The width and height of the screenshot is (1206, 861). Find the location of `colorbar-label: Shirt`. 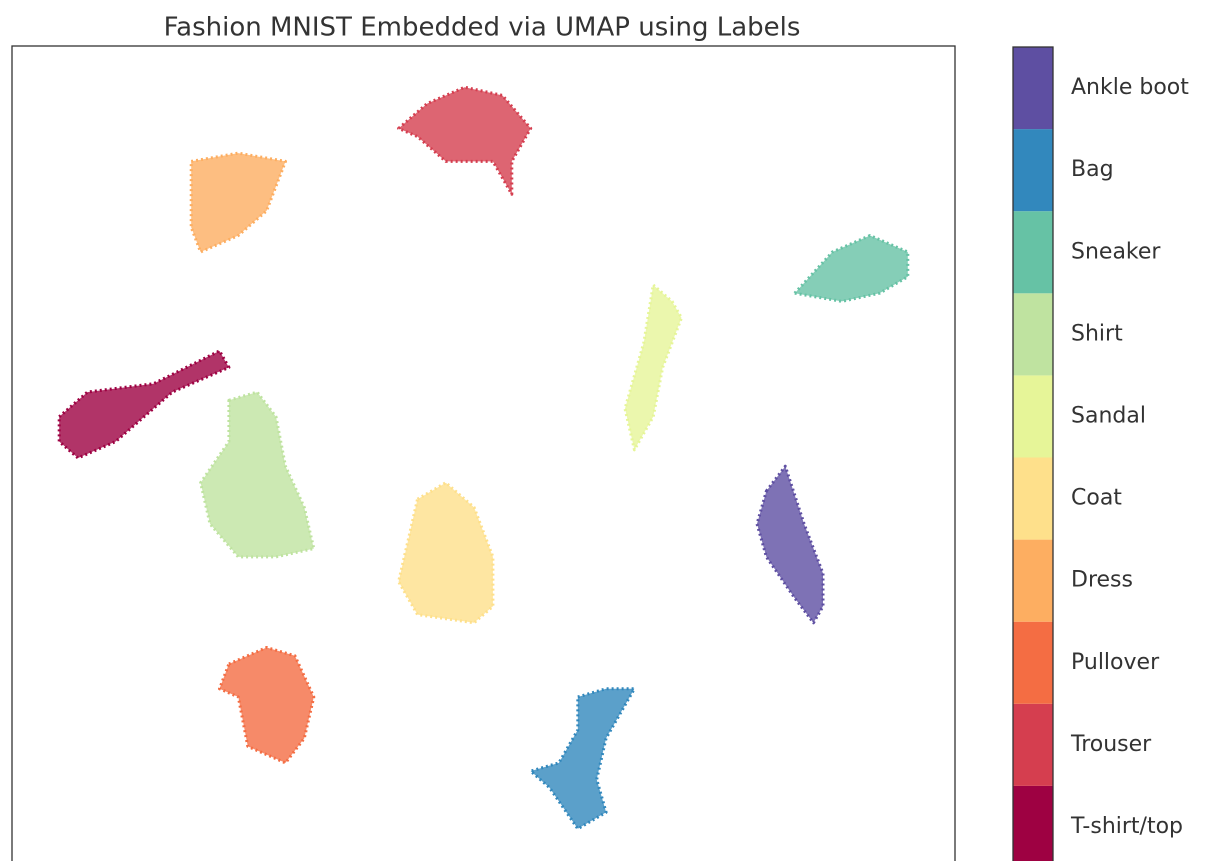

colorbar-label: Shirt is located at coordinates (1097, 333).